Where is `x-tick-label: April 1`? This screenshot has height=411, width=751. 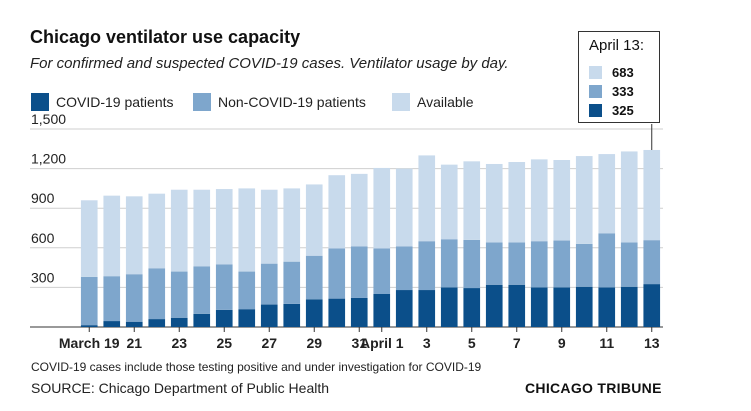
x-tick-label: April 1 is located at coordinates (382, 343).